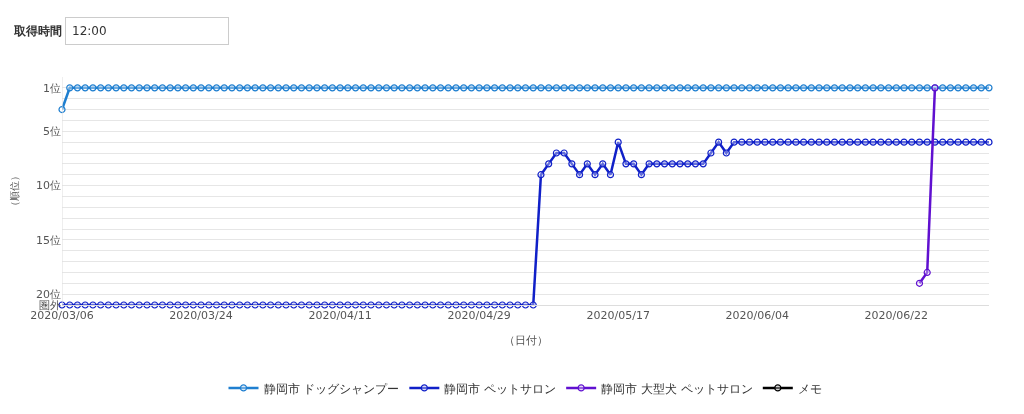 Image resolution: width=1024 pixels, height=414 pixels. I want to click on x-tick-label: 2020/06/04, so click(757, 316).